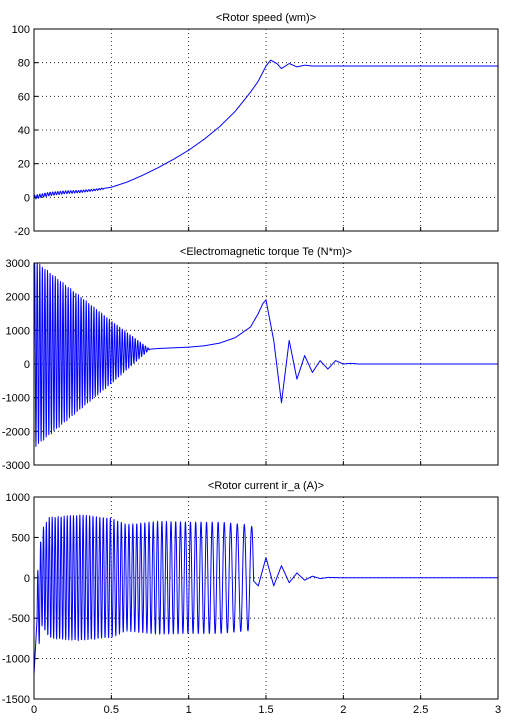 The width and height of the screenshot is (514, 724). What do you see at coordinates (16, 466) in the screenshot?
I see `y-tick-label: -3000` at bounding box center [16, 466].